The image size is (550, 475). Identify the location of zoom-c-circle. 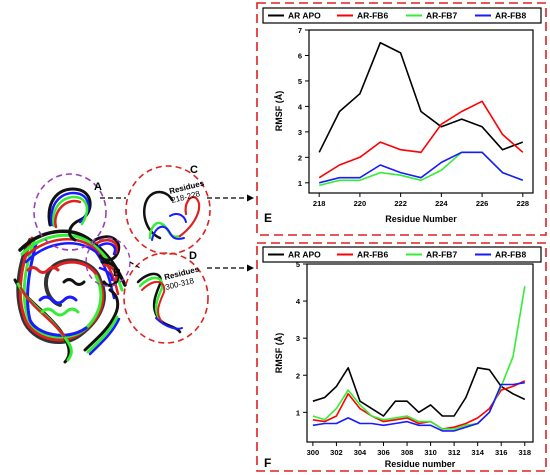
(168, 210).